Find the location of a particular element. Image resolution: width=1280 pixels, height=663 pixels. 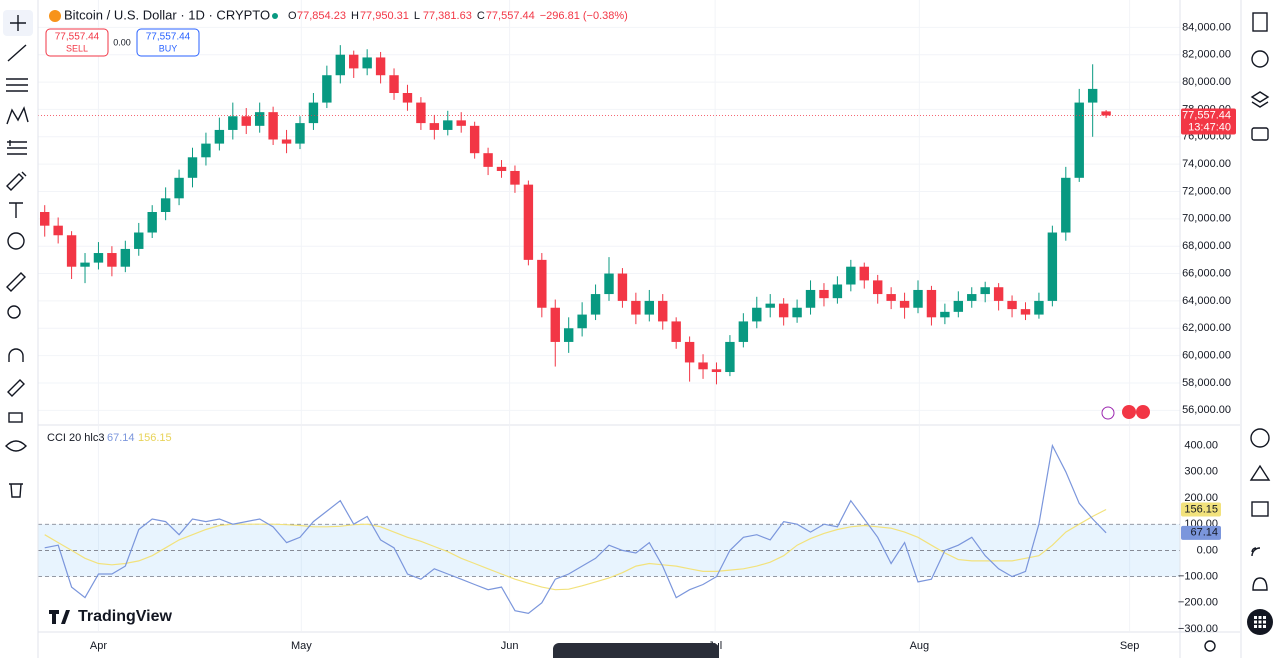

cci-tick-label: 300.00 is located at coordinates (1201, 472).